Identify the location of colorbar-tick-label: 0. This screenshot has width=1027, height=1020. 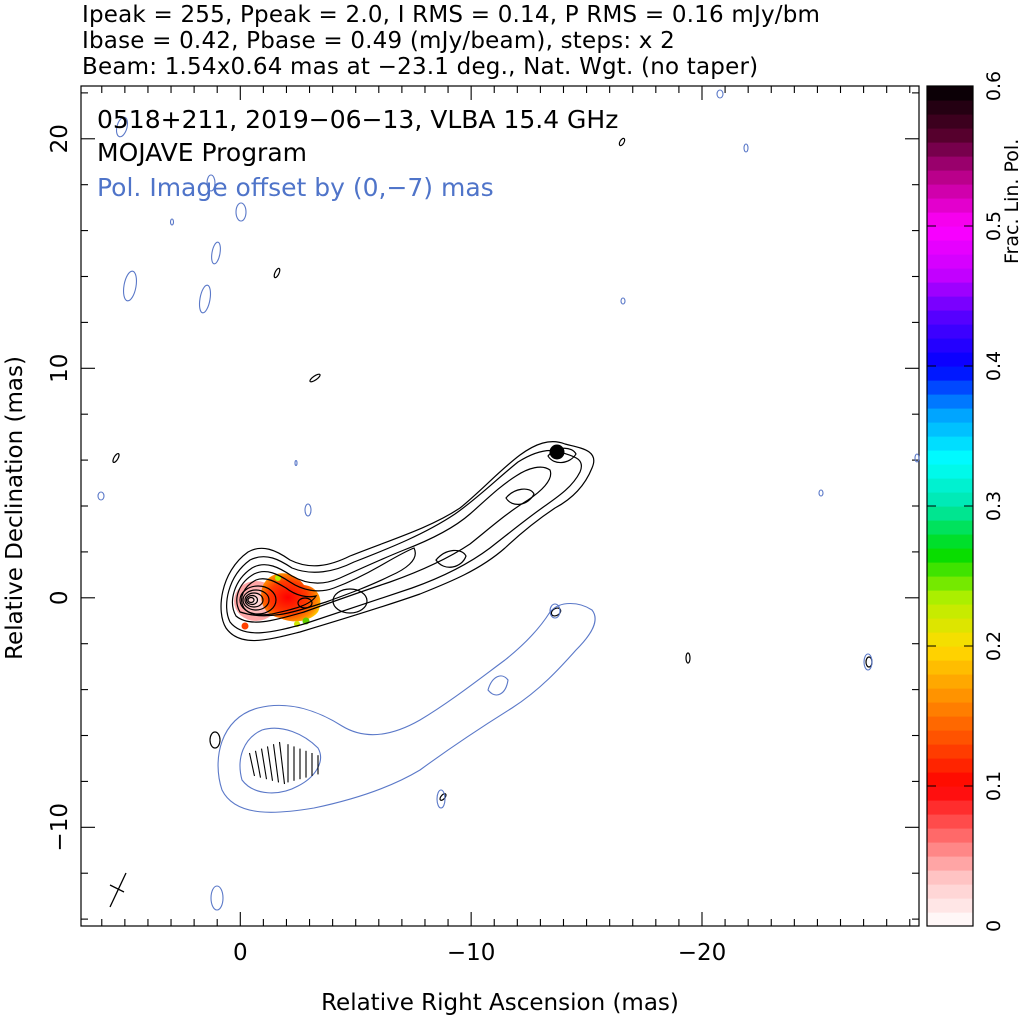
(994, 926).